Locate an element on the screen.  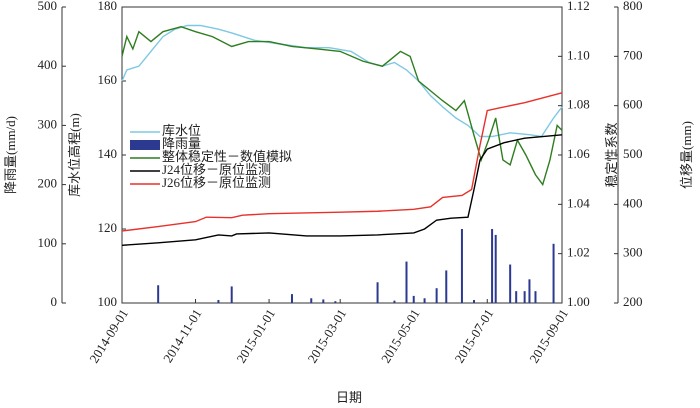
x-tick-label: 2015-07-01 is located at coordinates (473, 335).